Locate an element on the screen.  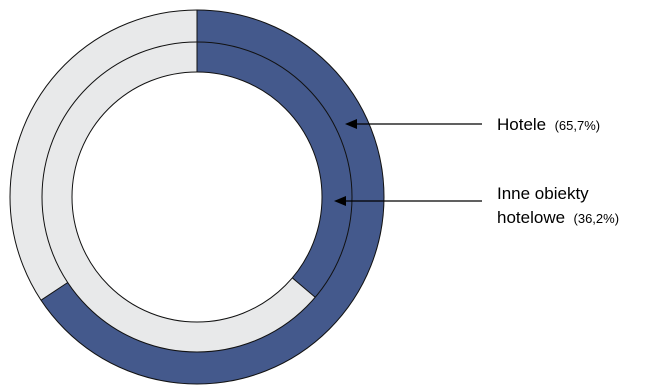
legend-label-hotele-name: Hotele is located at coordinates (521, 124).